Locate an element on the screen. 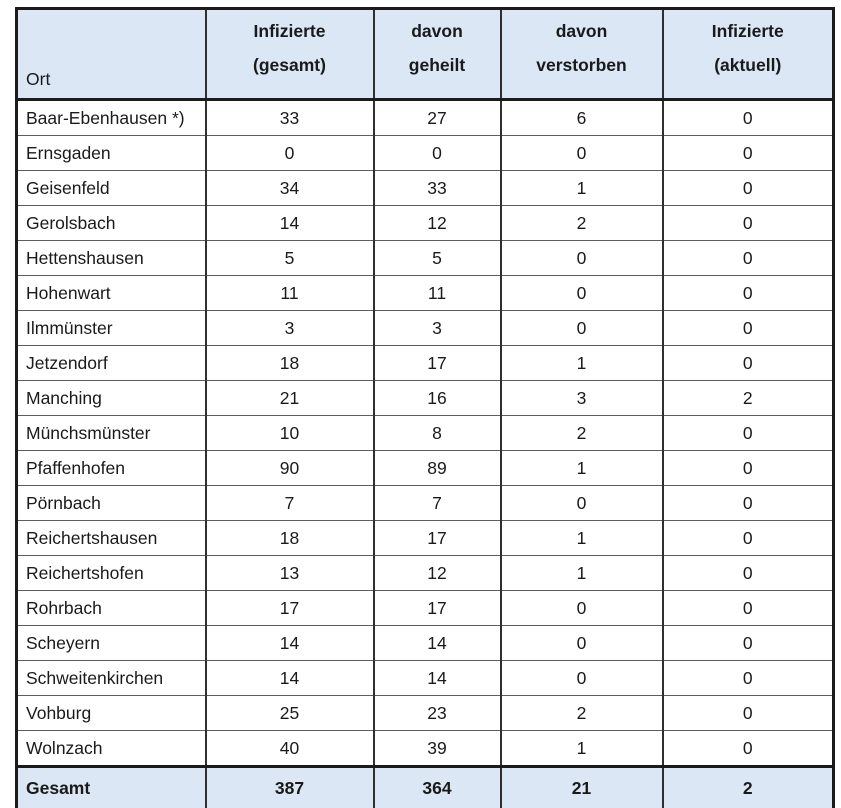 This screenshot has width=841, height=808. header-line: (aktuell) is located at coordinates (748, 65).